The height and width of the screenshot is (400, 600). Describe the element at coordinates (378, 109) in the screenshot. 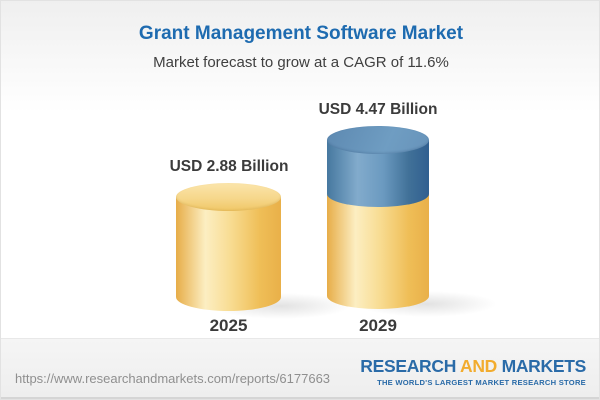

I see `value-label-2029: USD 4.47 Billion` at that location.